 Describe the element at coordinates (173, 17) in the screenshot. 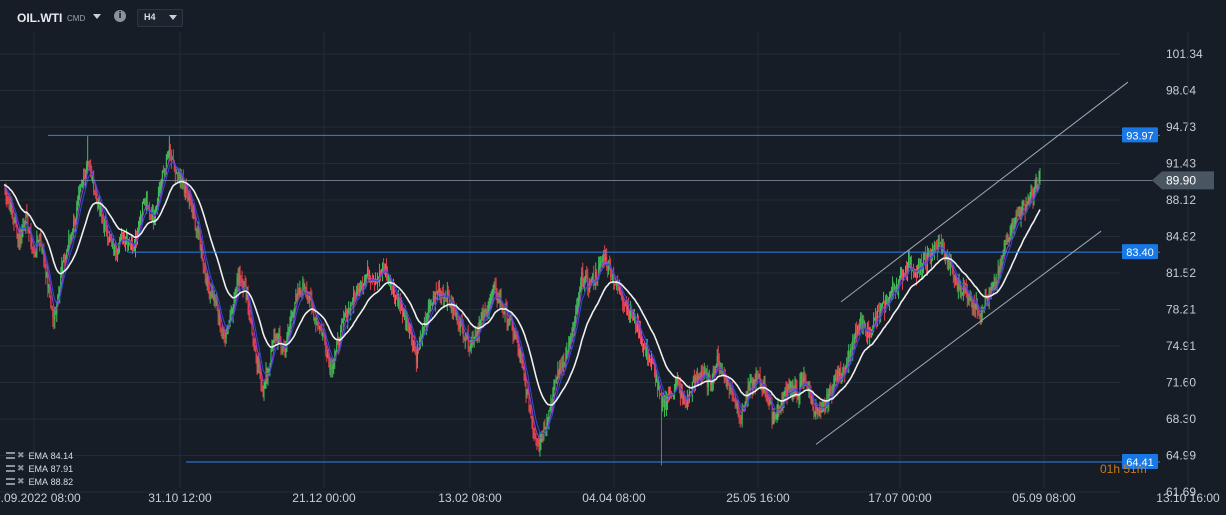

I see `timeframe-dropdown-icon` at that location.